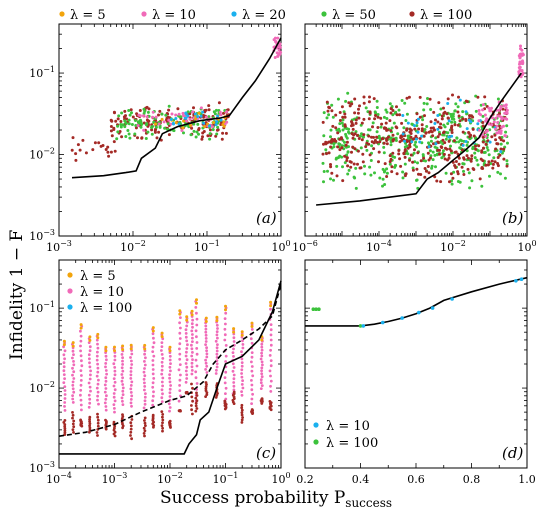 Image resolution: width=540 pixels, height=512 pixels. I want to click on legend-d-label-lambda10: λ = 10, so click(348, 426).